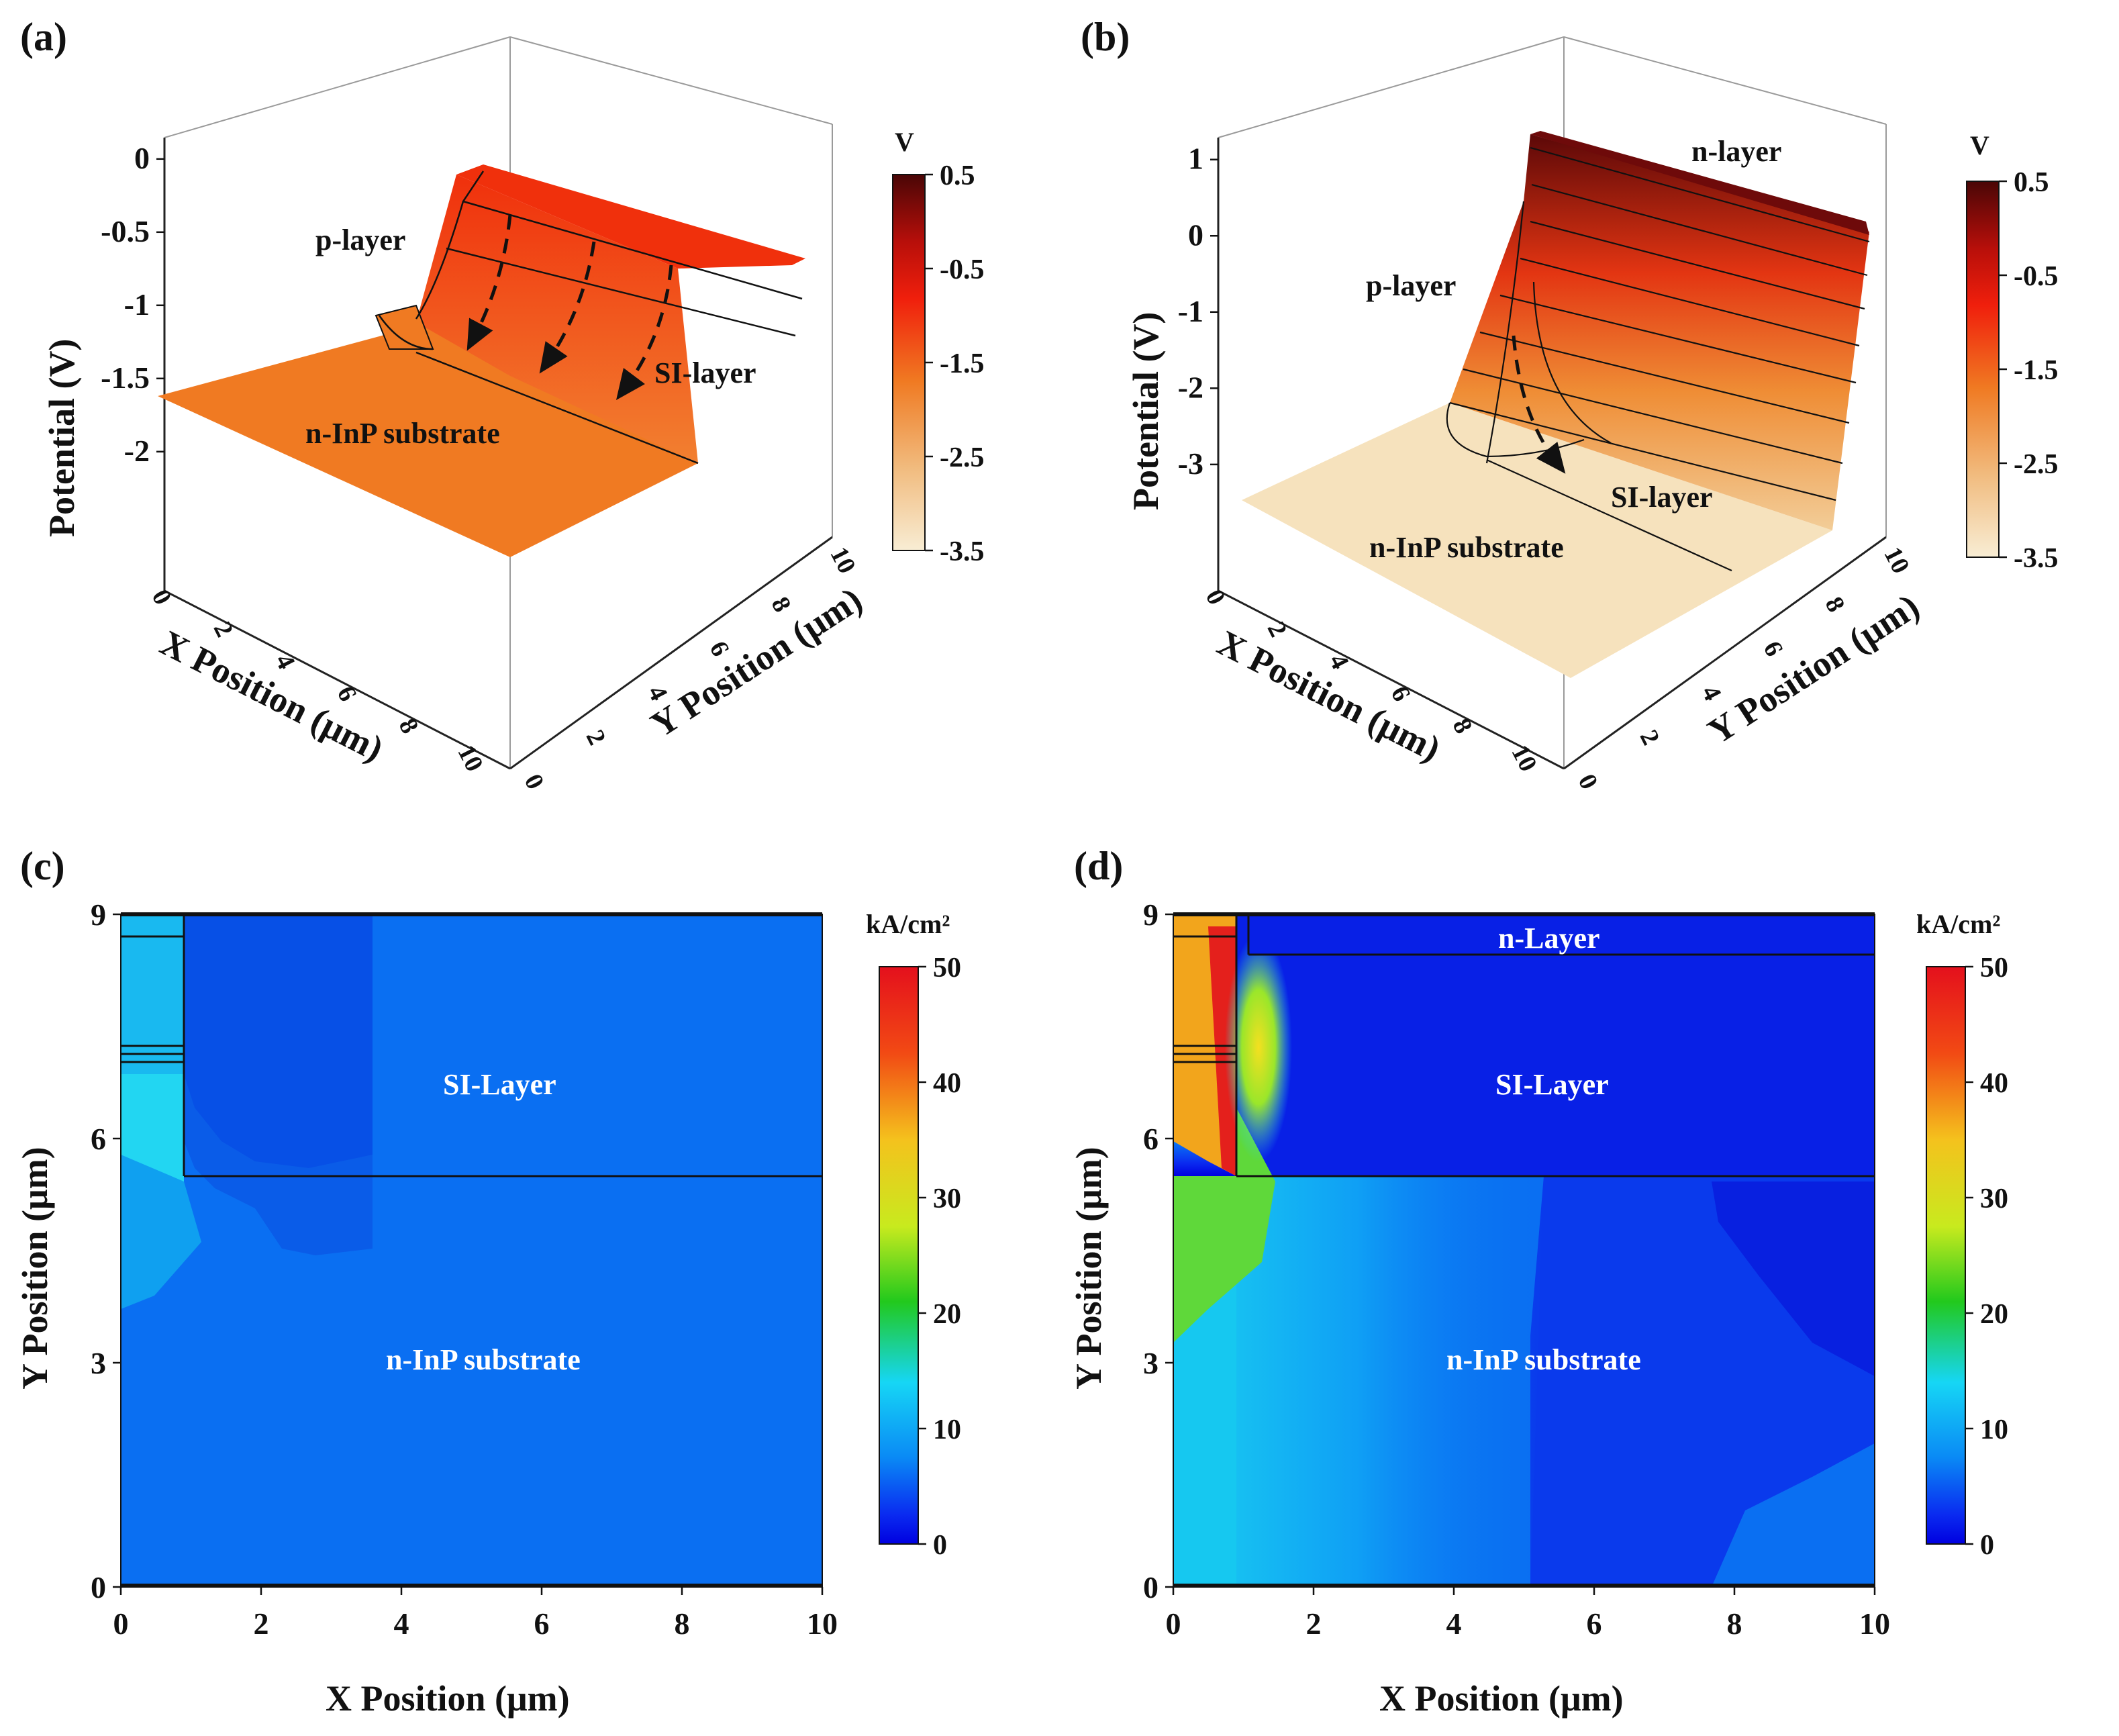  Describe the element at coordinates (1454, 1623) in the screenshot. I see `x-tick-label-d: 4` at that location.